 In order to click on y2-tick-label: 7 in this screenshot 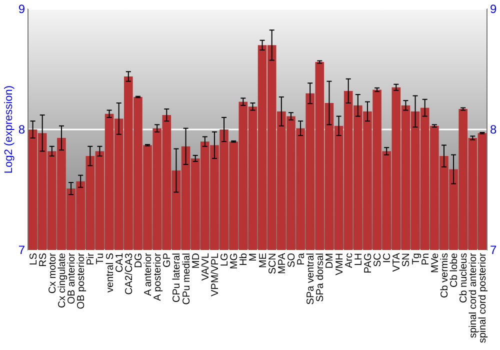, I will do `click(493, 250)`.